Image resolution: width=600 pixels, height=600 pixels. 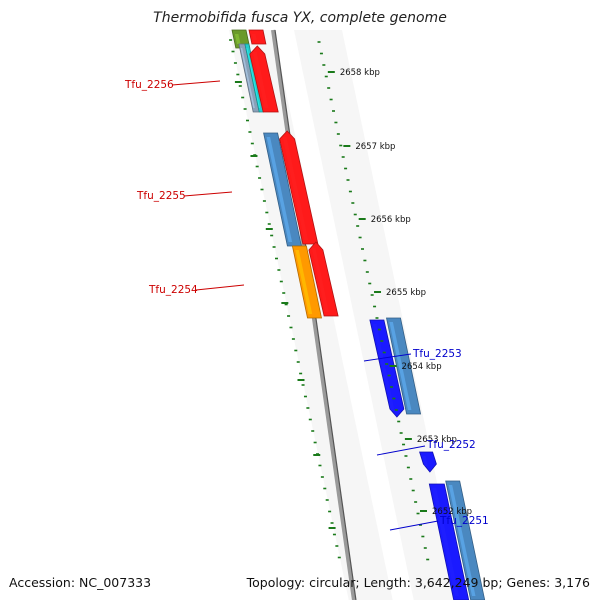 I want to click on scale-label: 2652 kbp, so click(x=452, y=512).